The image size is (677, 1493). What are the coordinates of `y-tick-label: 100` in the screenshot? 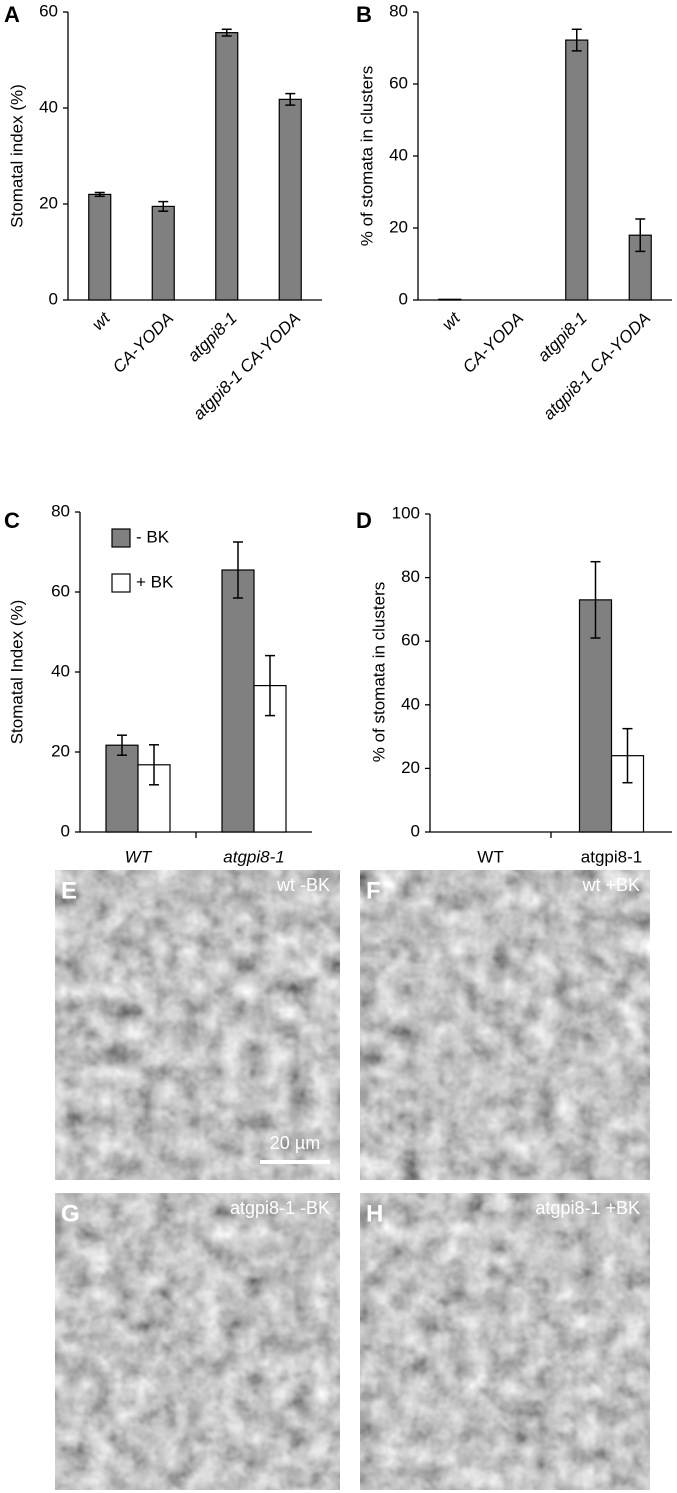 It's located at (406, 512).